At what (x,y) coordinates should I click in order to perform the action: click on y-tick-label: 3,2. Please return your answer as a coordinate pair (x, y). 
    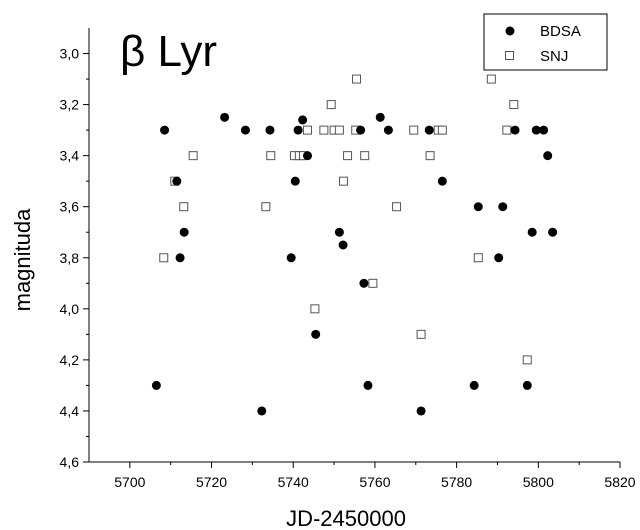
    Looking at the image, I should click on (70, 105).